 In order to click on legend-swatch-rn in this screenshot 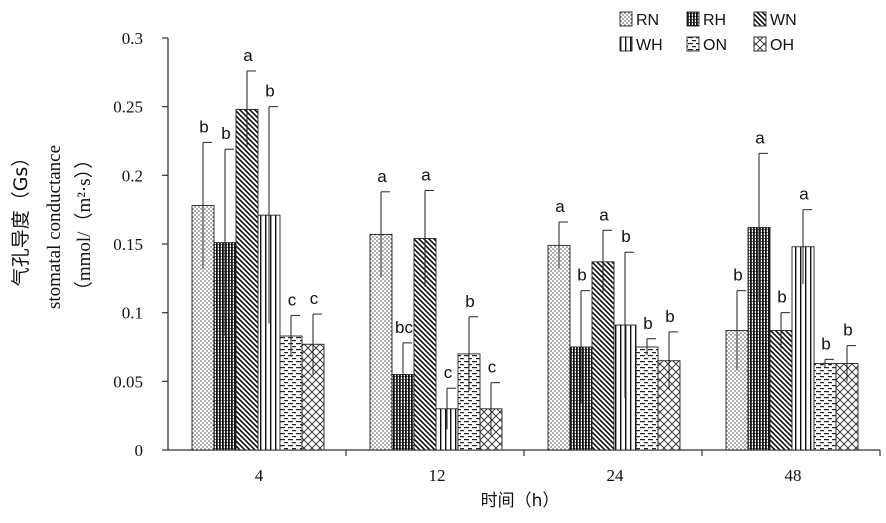, I will do `click(626, 19)`.